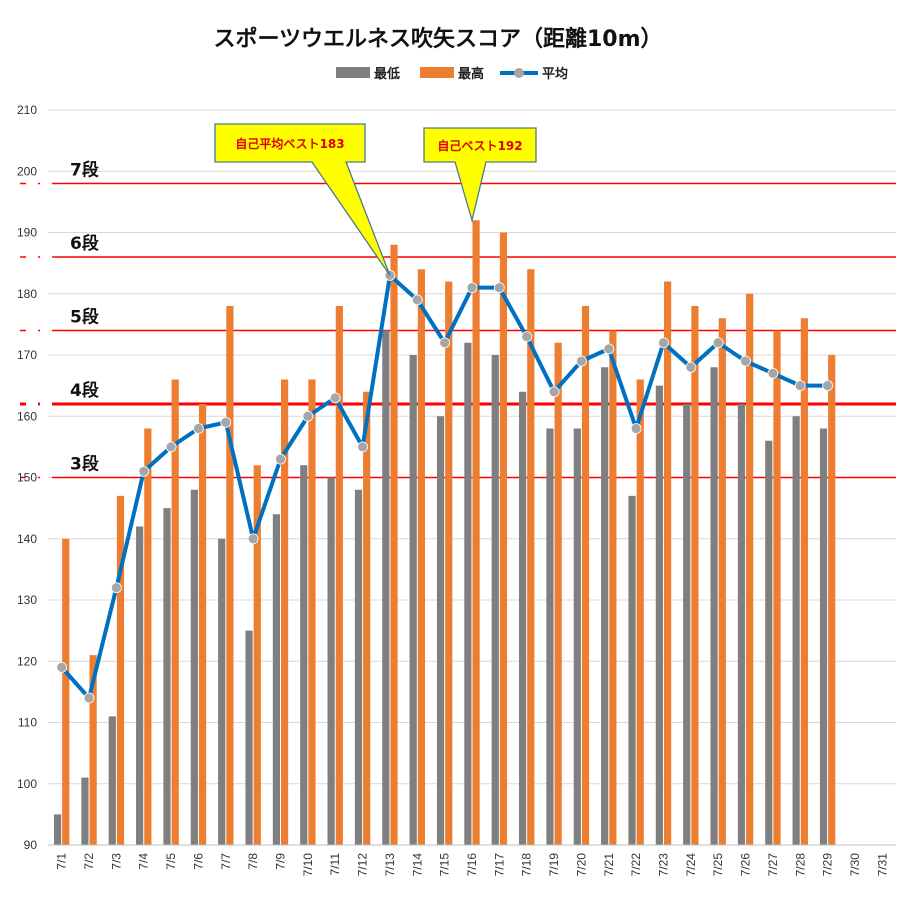  What do you see at coordinates (116, 861) in the screenshot?
I see `x-tick-label: 7/3` at bounding box center [116, 861].